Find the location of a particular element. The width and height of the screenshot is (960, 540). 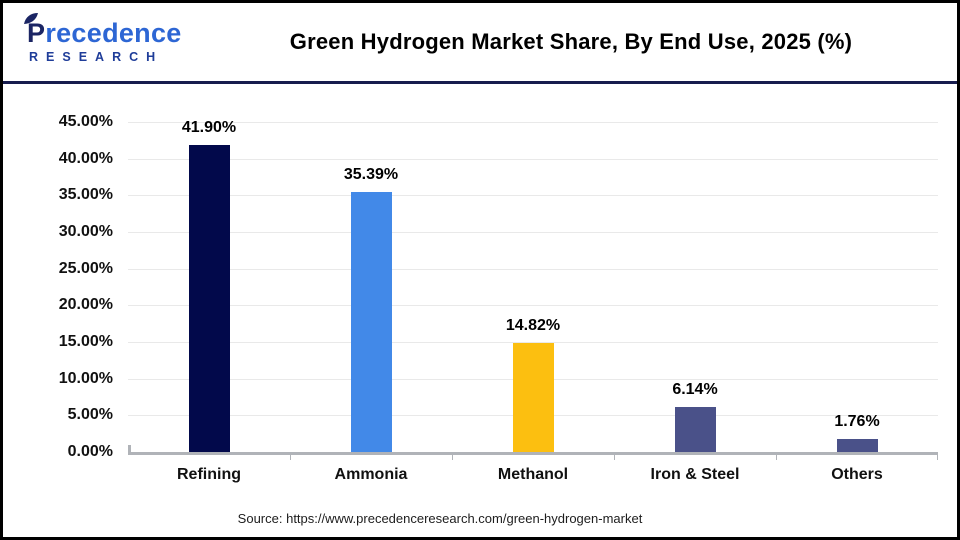

header-divider is located at coordinates (480, 82).